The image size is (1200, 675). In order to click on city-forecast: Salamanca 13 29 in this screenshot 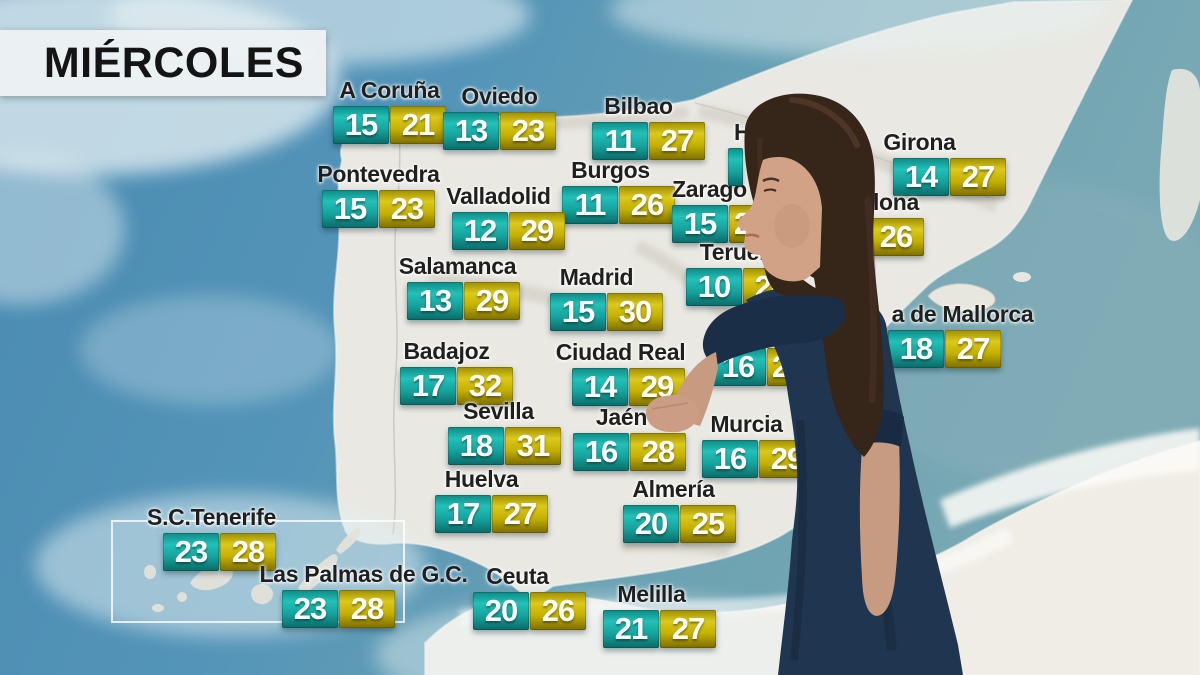, I will do `click(459, 286)`.